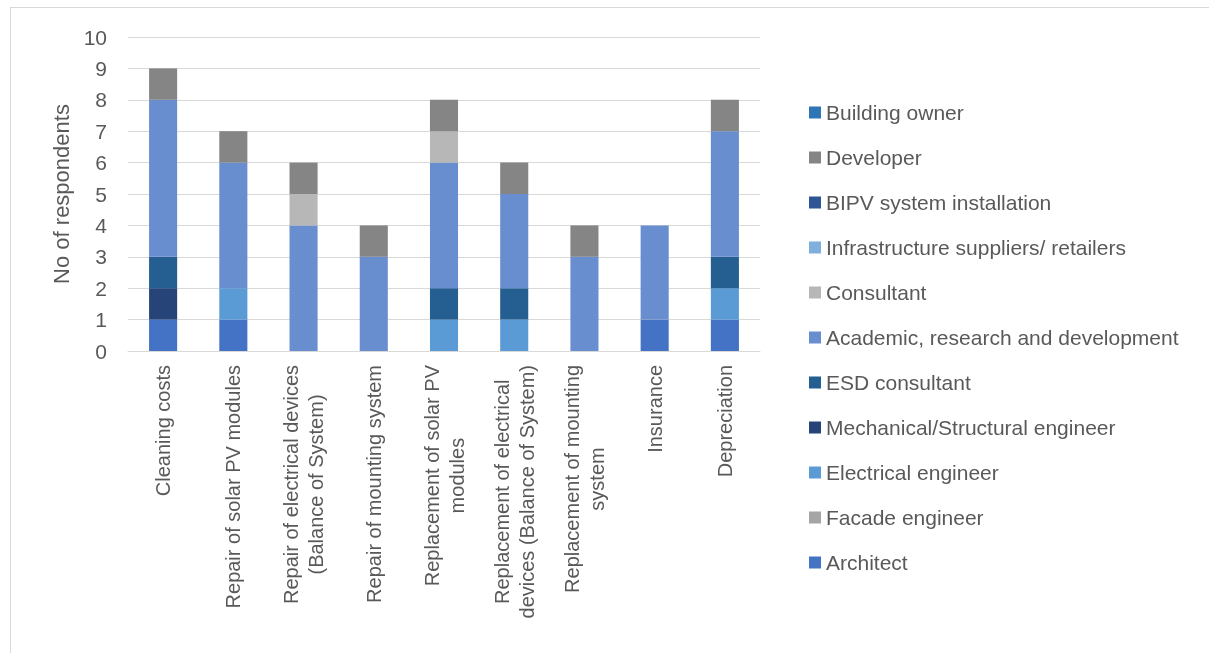 The height and width of the screenshot is (653, 1209). Describe the element at coordinates (874, 157) in the screenshot. I see `legend-label: Developer` at that location.